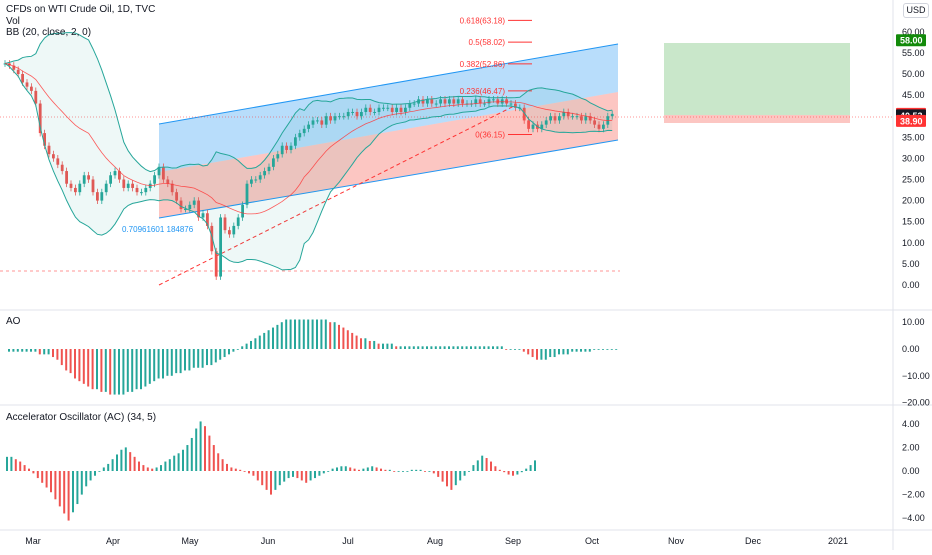 The image size is (932, 555). What do you see at coordinates (916, 10) in the screenshot?
I see `currency-button: USD` at bounding box center [916, 10].